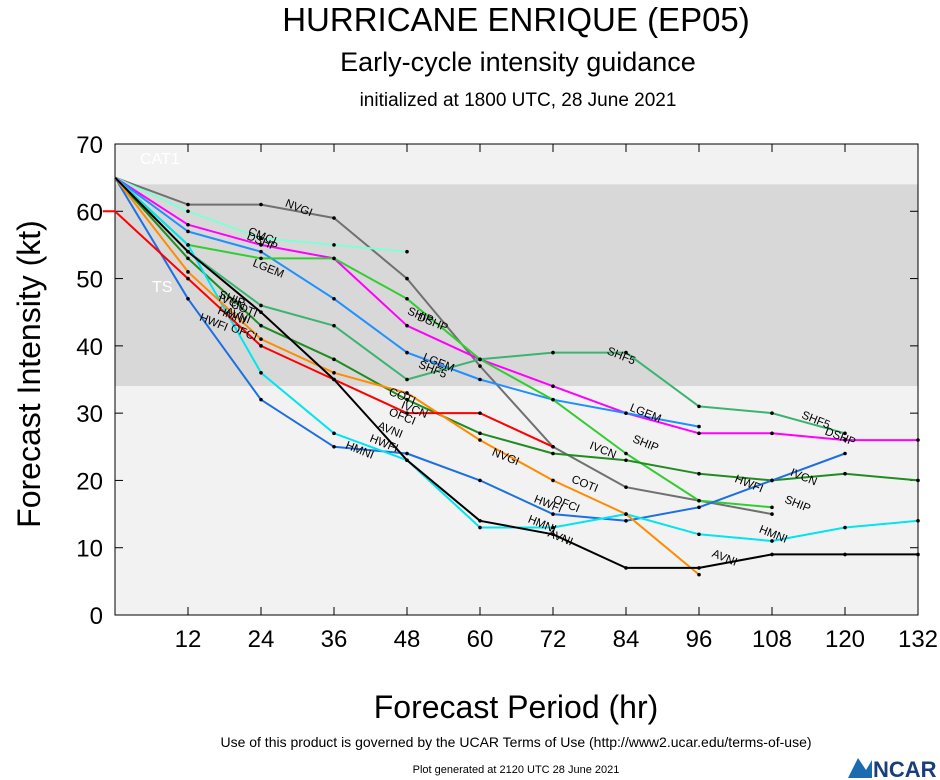 Image resolution: width=940 pixels, height=780 pixels. I want to click on x-axis-label: Forecast Period (hr), so click(516, 707).